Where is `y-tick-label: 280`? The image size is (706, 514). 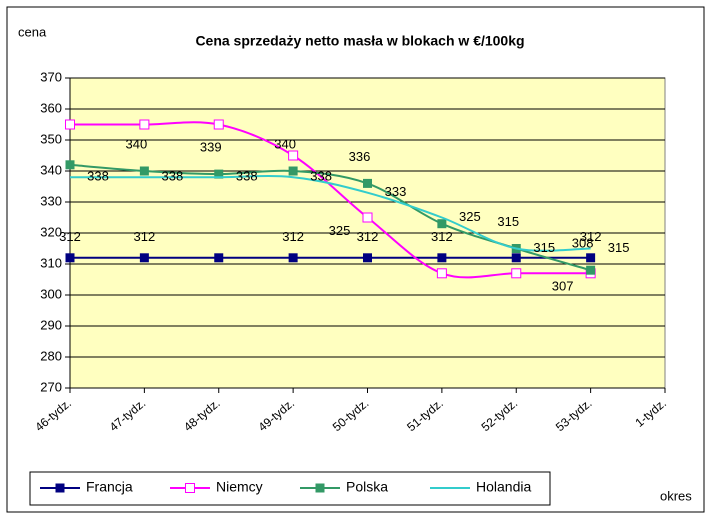 y-tick-label: 280 is located at coordinates (51, 355).